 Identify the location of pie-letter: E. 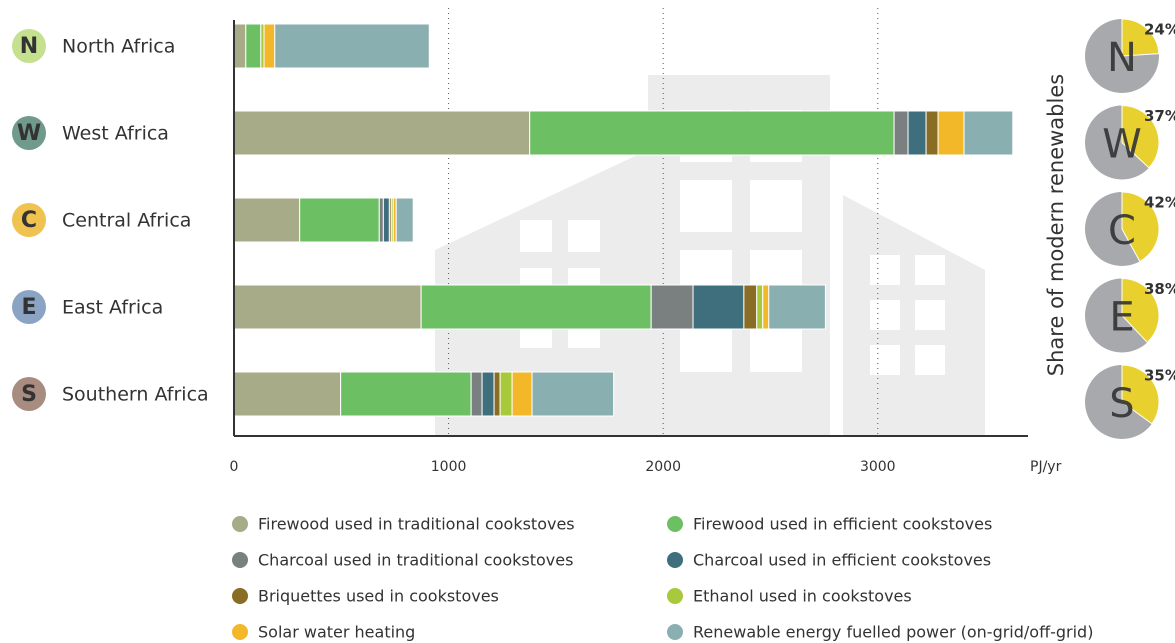
(1121, 318).